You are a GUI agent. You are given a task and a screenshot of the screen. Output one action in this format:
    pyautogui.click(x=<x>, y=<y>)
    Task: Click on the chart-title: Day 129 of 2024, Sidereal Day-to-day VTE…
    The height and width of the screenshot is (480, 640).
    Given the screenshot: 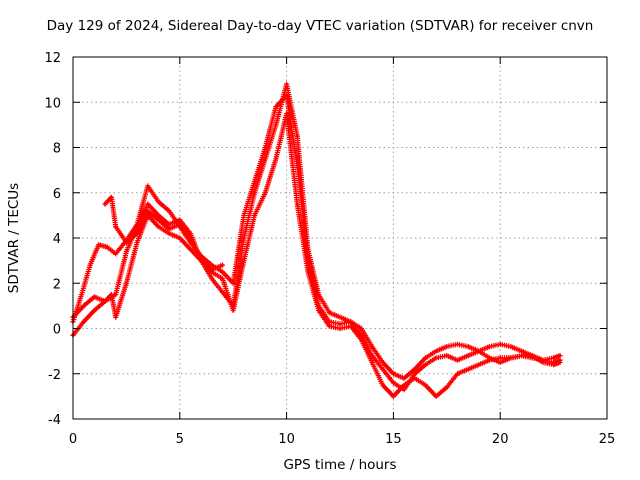 What is the action you would take?
    pyautogui.click(x=320, y=26)
    